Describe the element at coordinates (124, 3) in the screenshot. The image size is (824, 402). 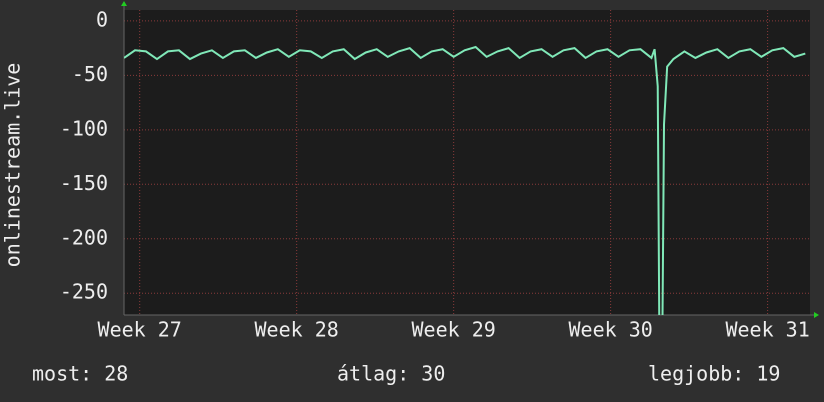
I see `y-axis-arrow` at that location.